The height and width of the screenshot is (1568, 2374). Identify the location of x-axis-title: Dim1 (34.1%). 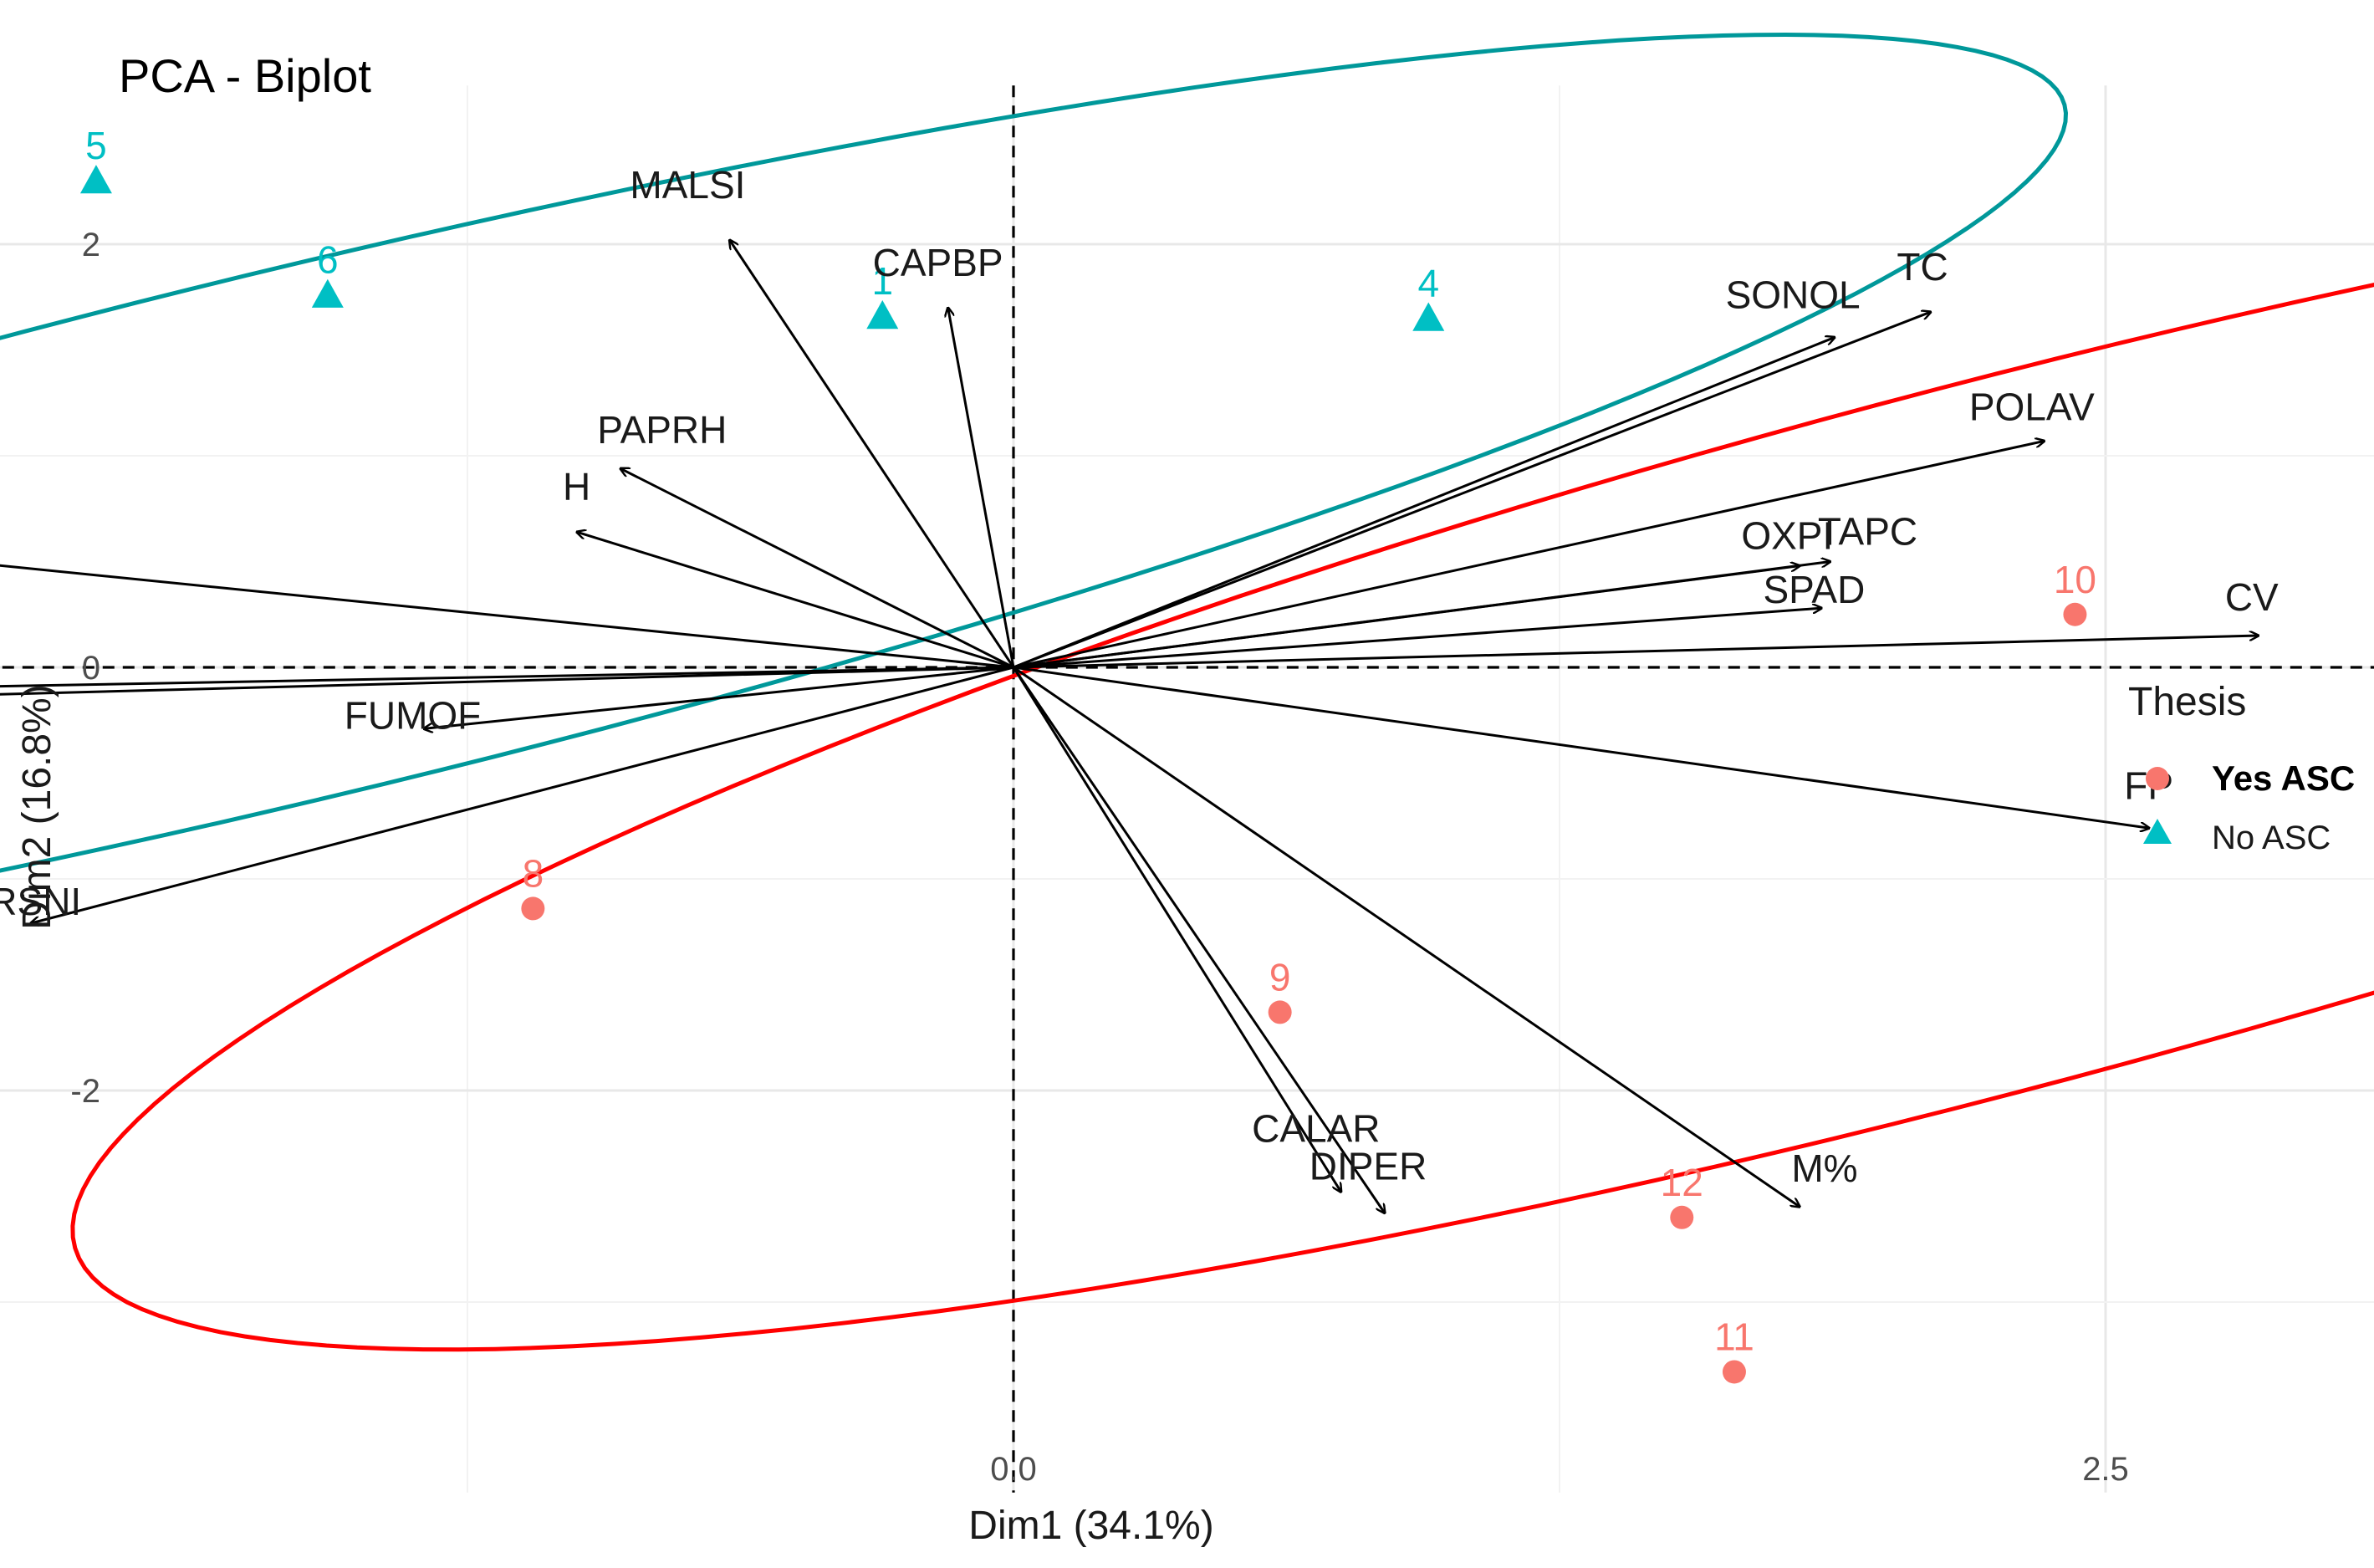
(1090, 1526).